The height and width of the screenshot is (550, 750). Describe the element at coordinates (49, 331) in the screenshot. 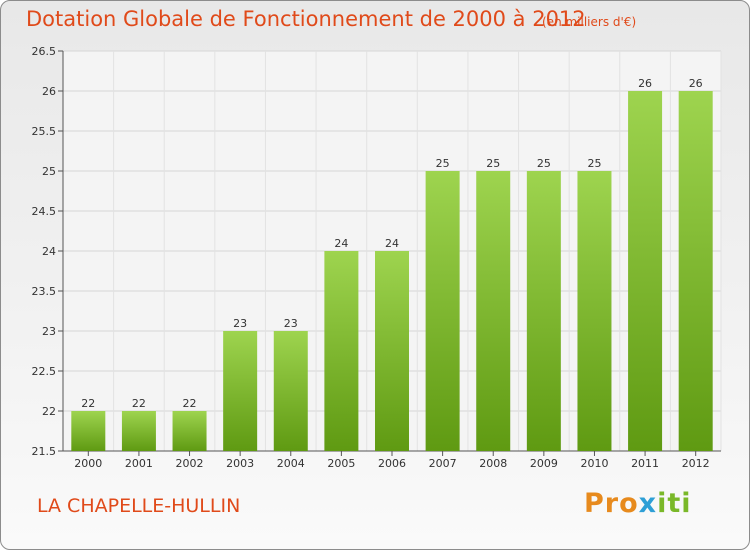

I see `y-tick-label: 23` at that location.